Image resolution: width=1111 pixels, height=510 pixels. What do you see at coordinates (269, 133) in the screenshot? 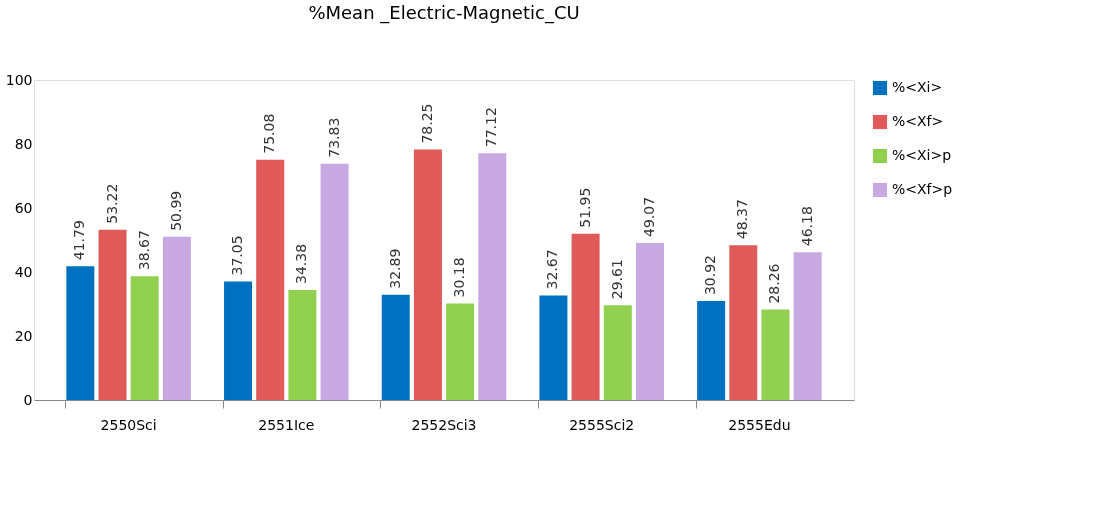
I see `data-label: 75.08` at bounding box center [269, 133].